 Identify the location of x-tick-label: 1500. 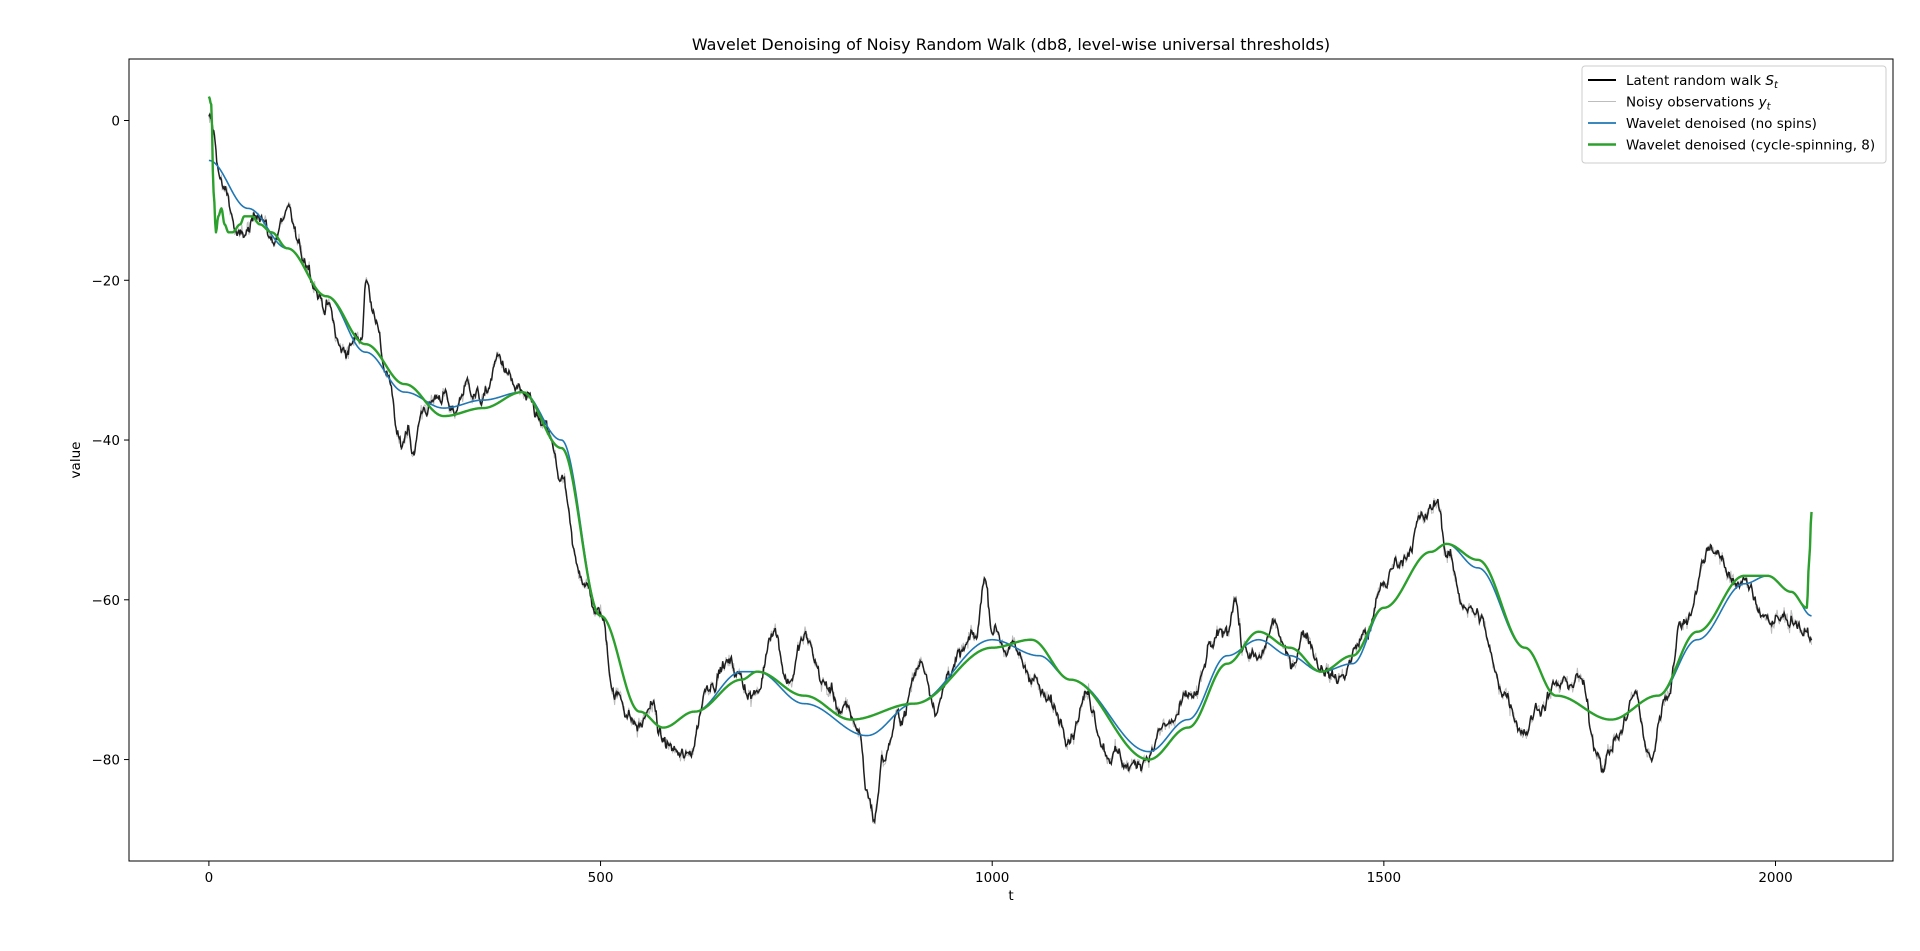
(1384, 878).